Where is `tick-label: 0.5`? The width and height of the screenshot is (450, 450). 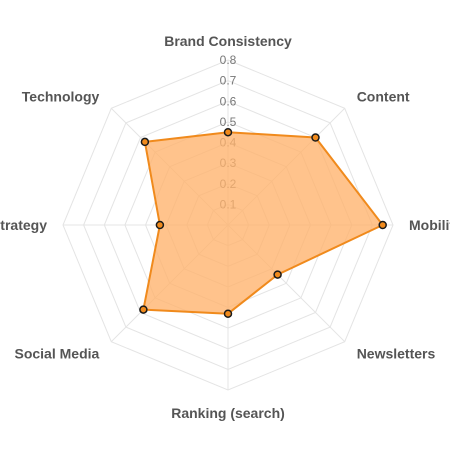 tick-label: 0.5 is located at coordinates (228, 122).